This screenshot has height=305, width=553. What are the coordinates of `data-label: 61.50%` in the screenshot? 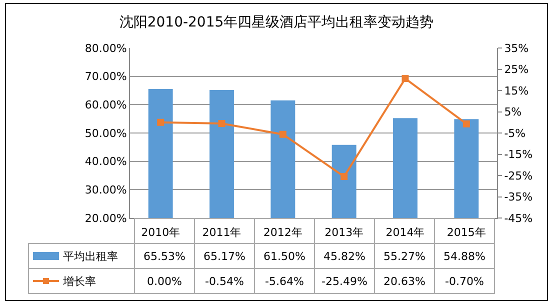 It's located at (284, 256).